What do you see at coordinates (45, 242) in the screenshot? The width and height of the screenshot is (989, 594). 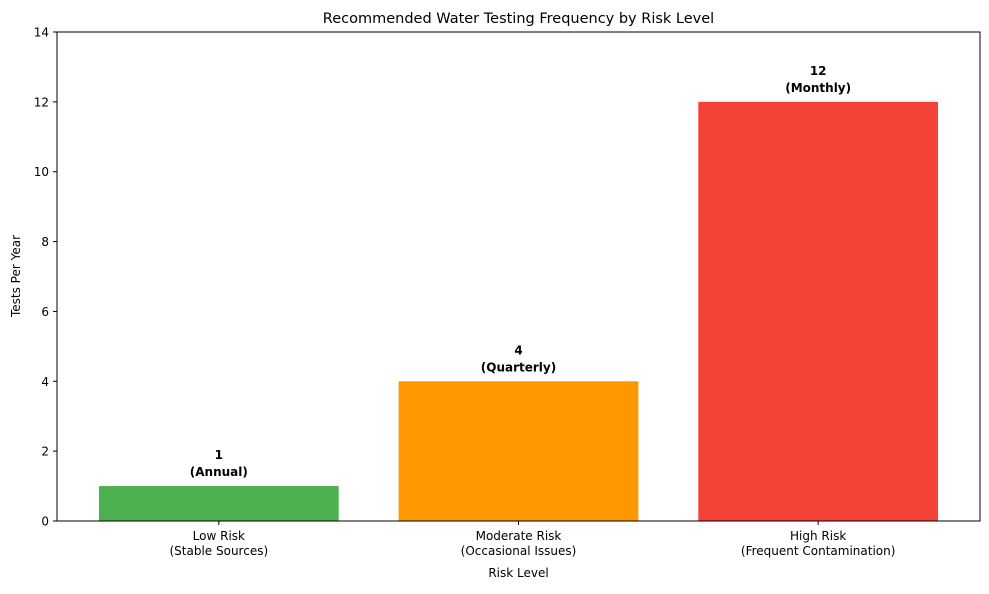 I see `y-tick-label: 8` at bounding box center [45, 242].